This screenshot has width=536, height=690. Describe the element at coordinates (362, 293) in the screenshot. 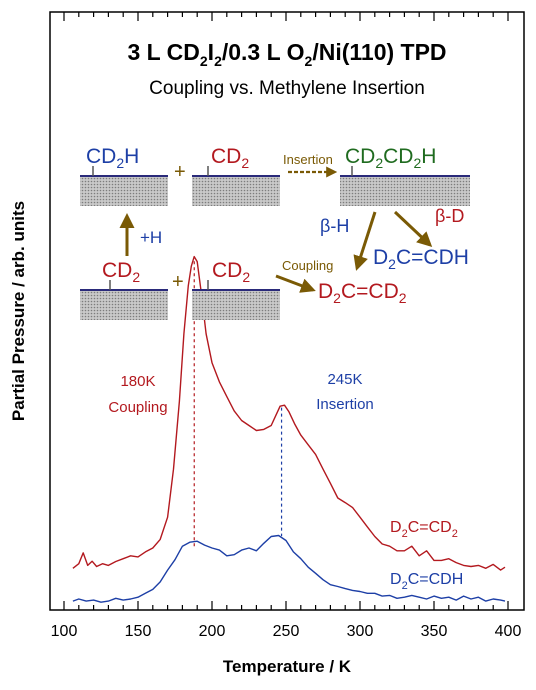

I see `species-d2ccd2: D2C=CD2` at that location.